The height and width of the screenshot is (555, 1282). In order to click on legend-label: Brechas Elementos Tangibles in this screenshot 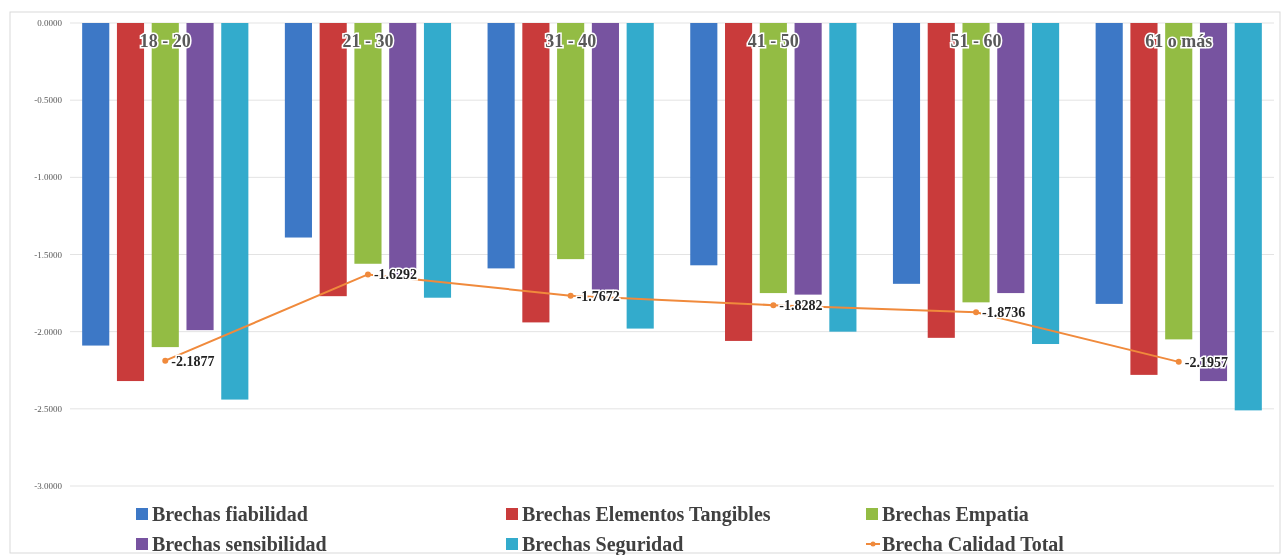, I will do `click(646, 514)`.